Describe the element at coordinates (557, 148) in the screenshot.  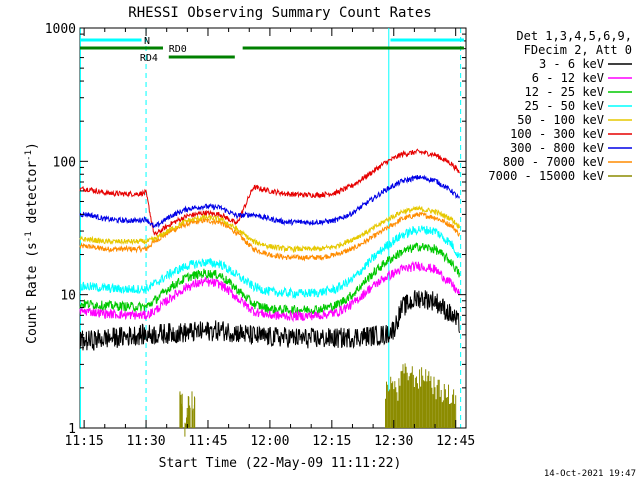
I see `legend-label: 300 - 800 keV` at that location.